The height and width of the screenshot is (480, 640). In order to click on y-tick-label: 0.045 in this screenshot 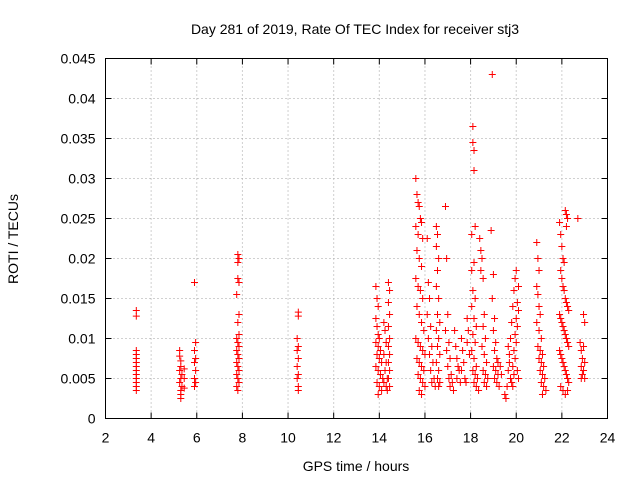, I will do `click(77, 59)`.